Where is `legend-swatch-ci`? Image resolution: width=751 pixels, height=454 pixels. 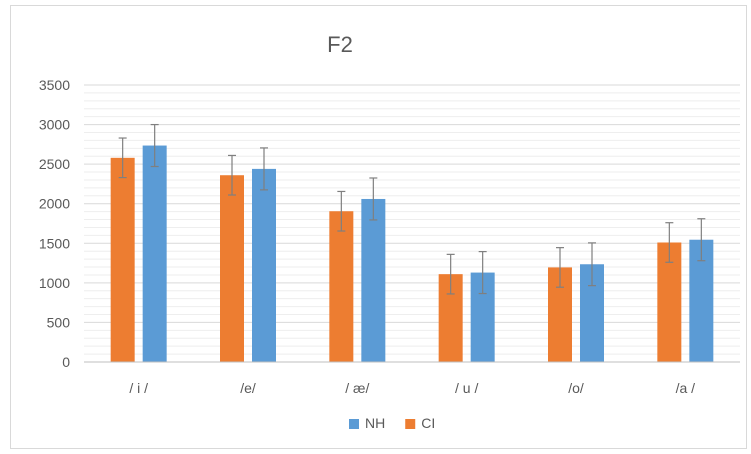
legend-swatch-ci is located at coordinates (410, 424).